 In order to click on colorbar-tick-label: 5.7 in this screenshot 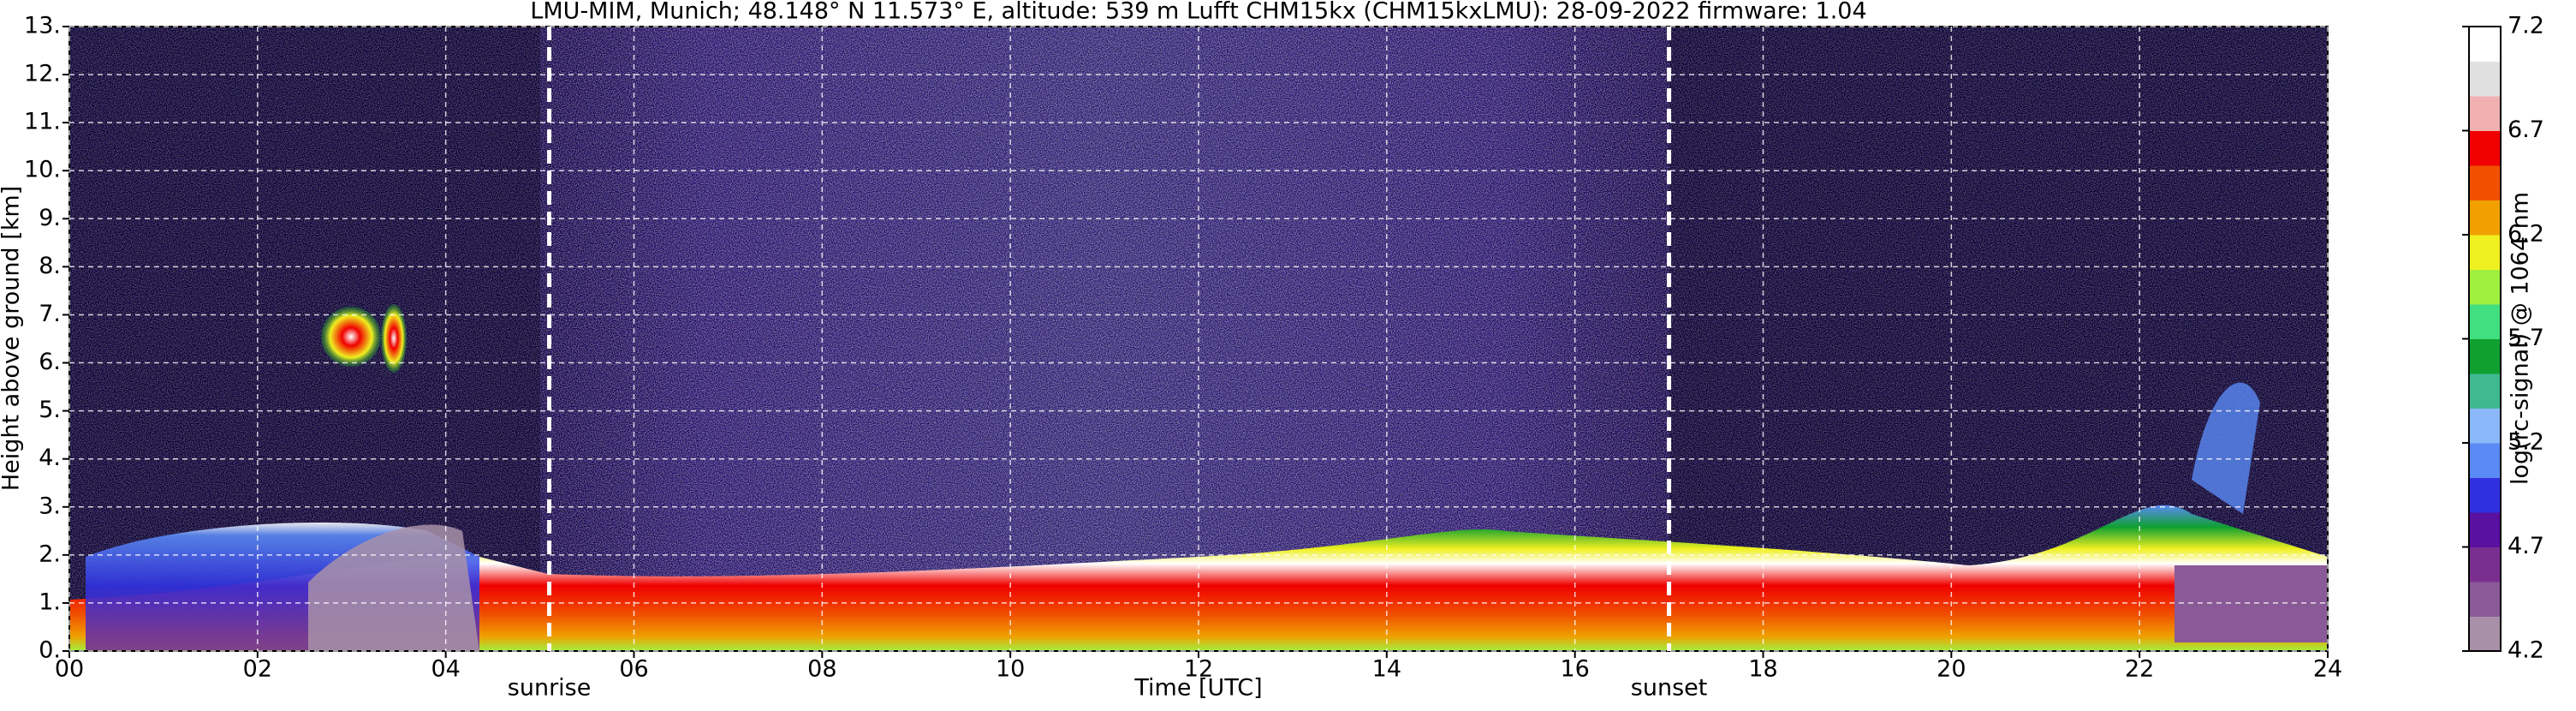, I will do `click(2526, 338)`.